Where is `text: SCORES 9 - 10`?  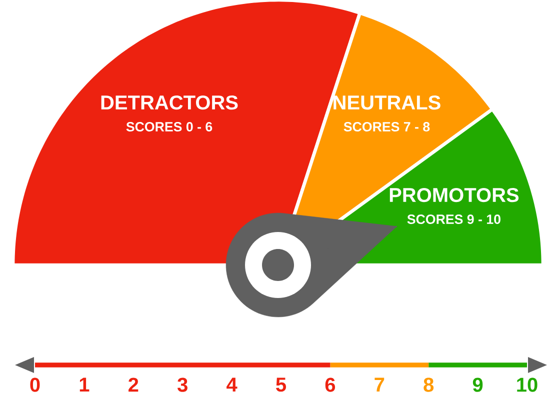 text: SCORES 9 - 10 is located at coordinates (453, 219).